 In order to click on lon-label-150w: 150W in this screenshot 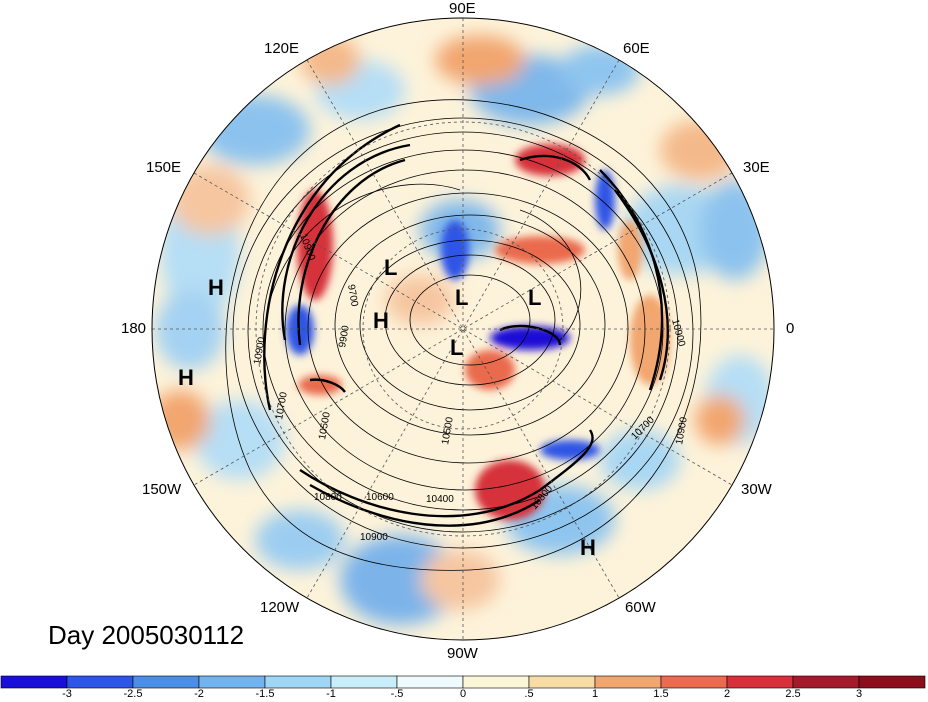, I will do `click(162, 489)`.